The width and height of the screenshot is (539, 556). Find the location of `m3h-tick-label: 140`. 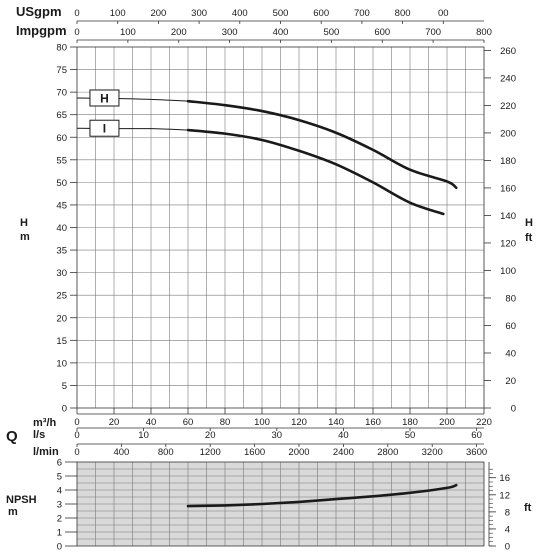

m3h-tick-label: 140 is located at coordinates (336, 422).